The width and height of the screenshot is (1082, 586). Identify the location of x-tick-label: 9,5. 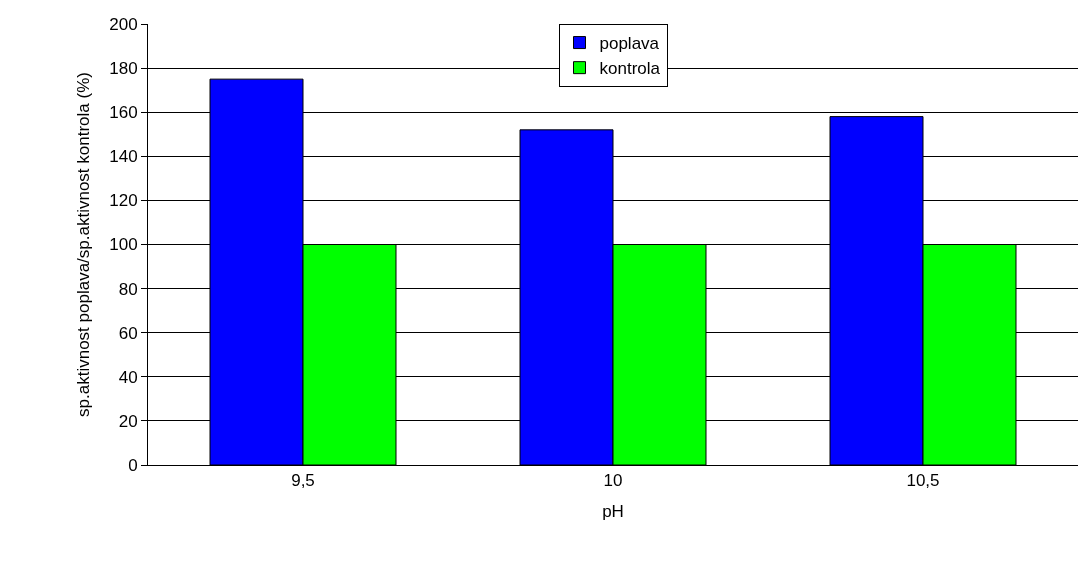
(303, 481).